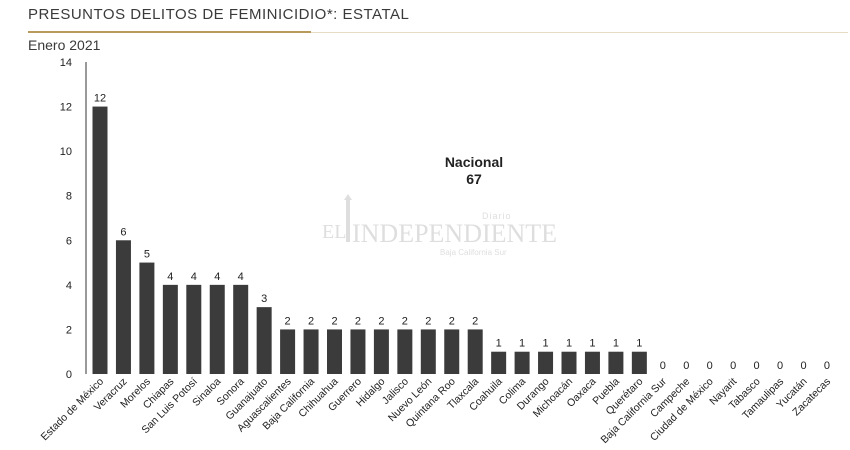 The height and width of the screenshot is (450, 850). What do you see at coordinates (474, 179) in the screenshot?
I see `national-total-value: 67` at bounding box center [474, 179].